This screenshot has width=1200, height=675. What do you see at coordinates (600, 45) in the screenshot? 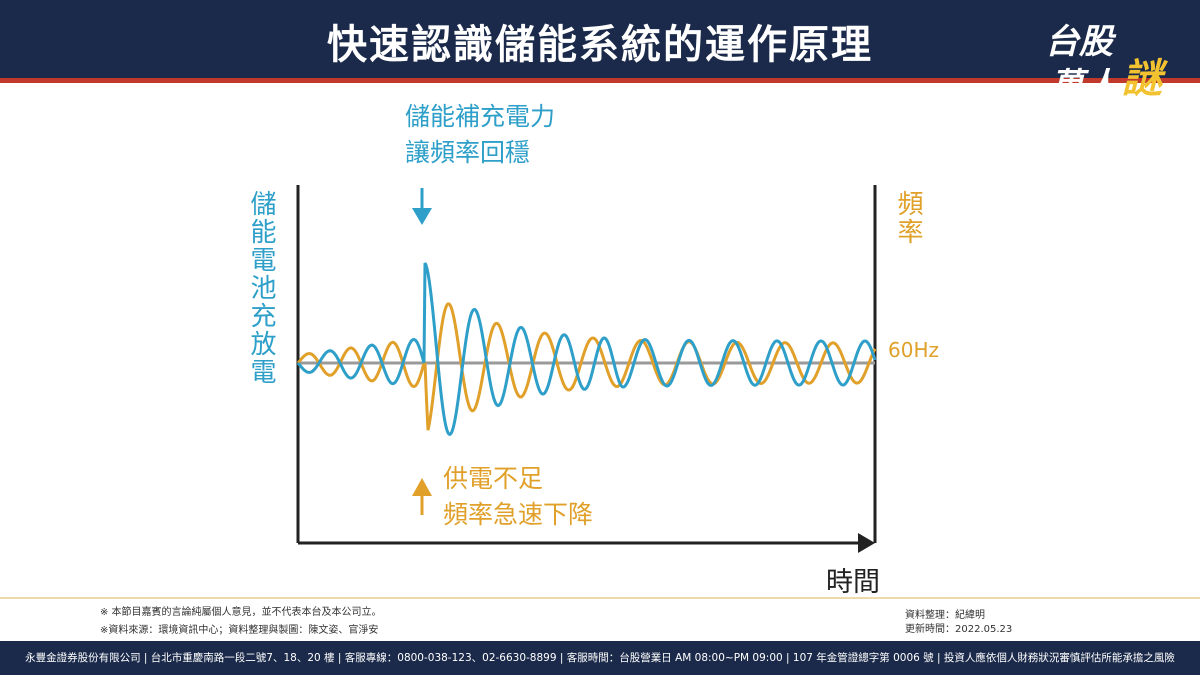
I see `title: 快速認識儲能系統的運作原理` at bounding box center [600, 45].